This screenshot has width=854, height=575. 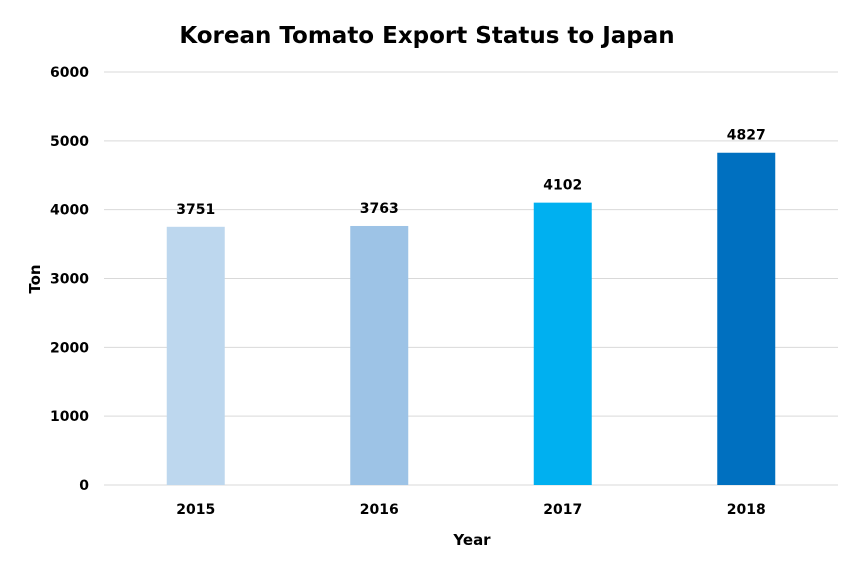 I want to click on data-label: 3751, so click(x=195, y=210).